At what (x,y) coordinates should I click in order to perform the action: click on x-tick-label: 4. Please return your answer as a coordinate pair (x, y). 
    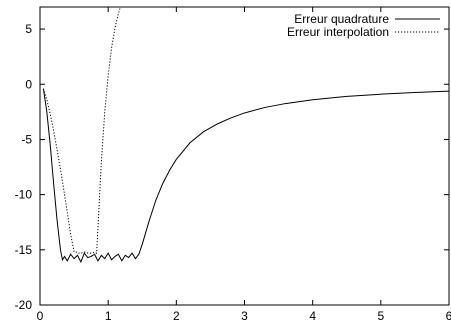
    Looking at the image, I should click on (312, 316).